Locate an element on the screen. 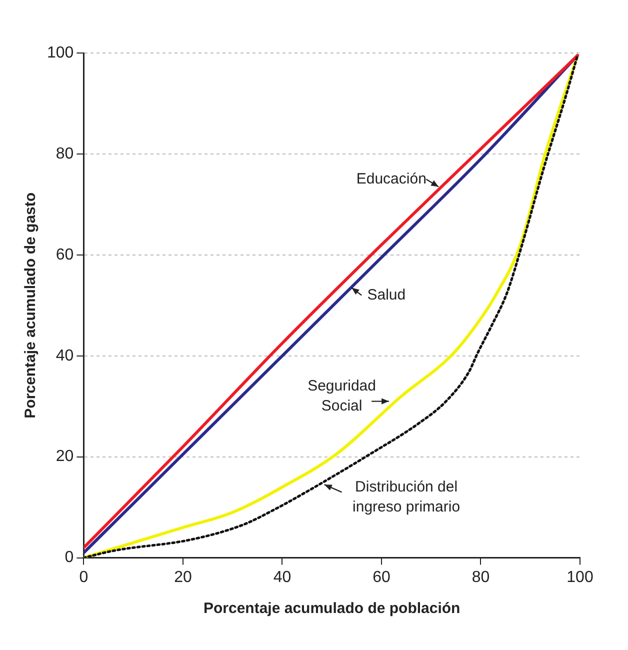 The width and height of the screenshot is (628, 650). x-tick-label: 20 is located at coordinates (183, 577).